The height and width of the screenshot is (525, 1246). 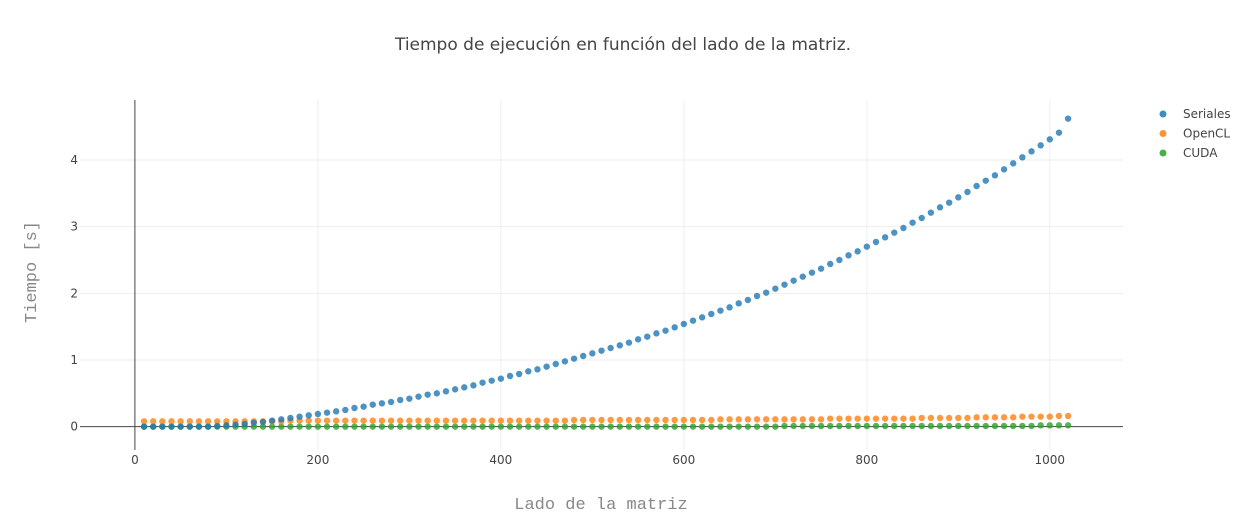 I want to click on x-tick-label: 600, so click(x=683, y=460).